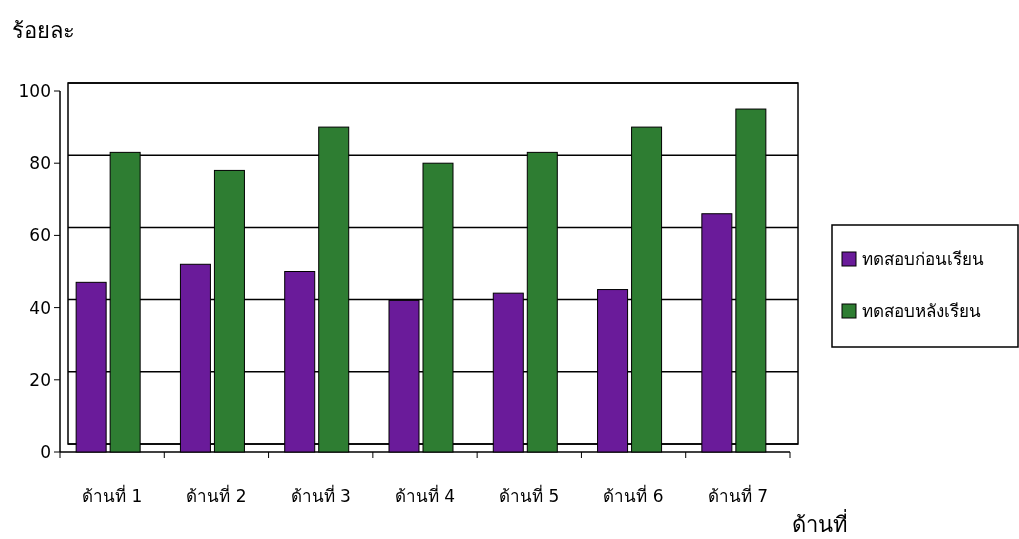 This screenshot has height=539, width=1019. Describe the element at coordinates (425, 495) in the screenshot. I see `x-tick-label: ด้านที่ 4` at that location.